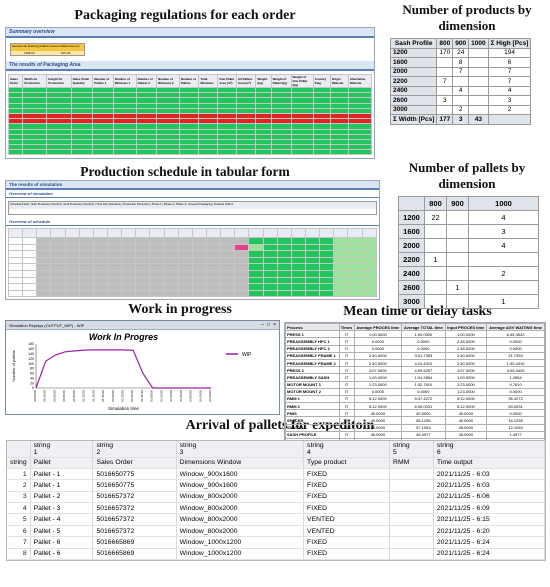 This screenshot has width=550, height=587. I want to click on y-tick-label: 120, so click(31, 359).